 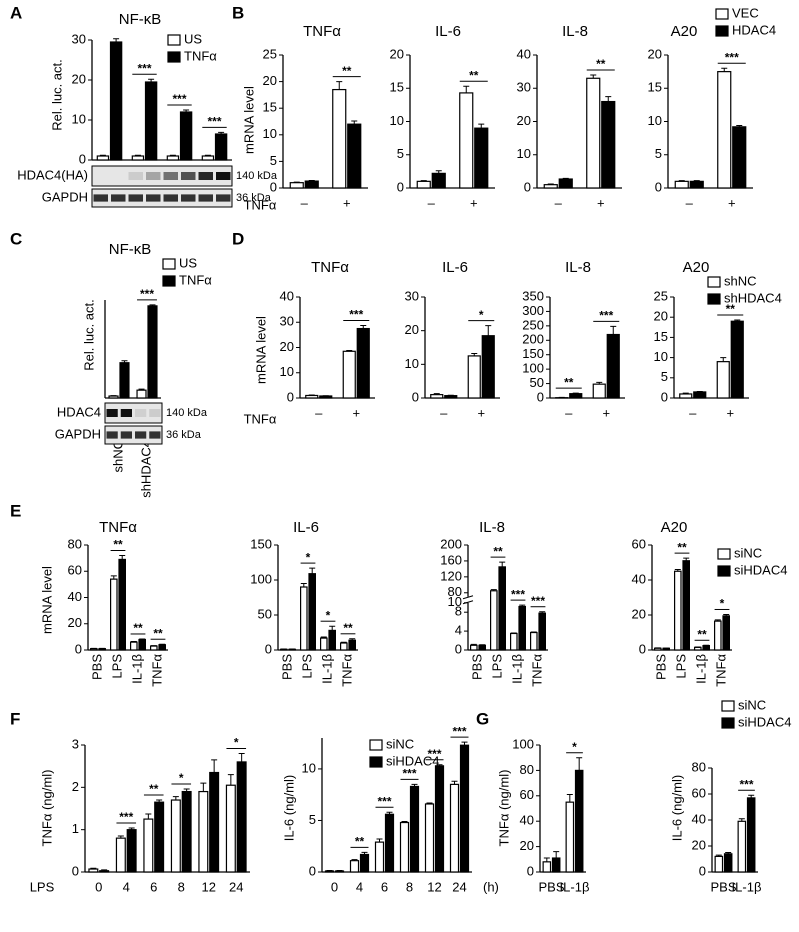 I want to click on panel-letter: G, so click(x=482, y=718).